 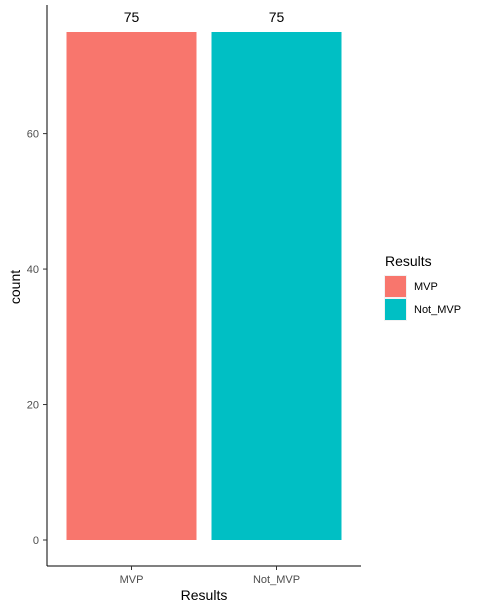 I want to click on legend-label: MVP, so click(x=426, y=287).